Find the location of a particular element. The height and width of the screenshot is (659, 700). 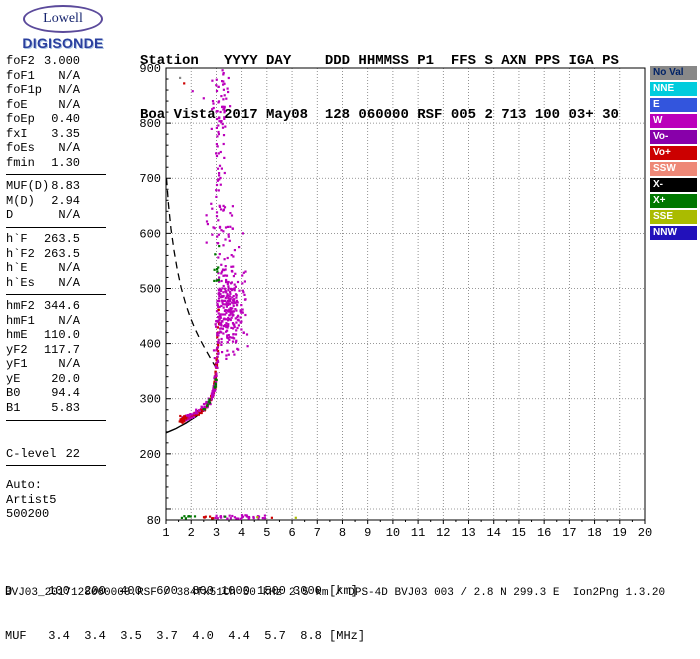

param-row-b1: B1 5.83 is located at coordinates (43, 408).